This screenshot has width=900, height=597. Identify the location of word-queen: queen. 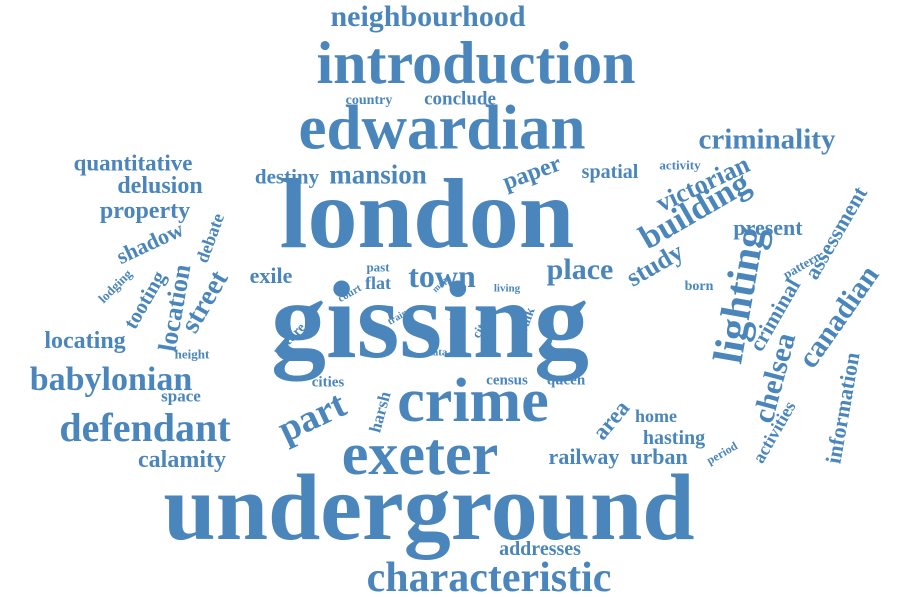
(566, 381).